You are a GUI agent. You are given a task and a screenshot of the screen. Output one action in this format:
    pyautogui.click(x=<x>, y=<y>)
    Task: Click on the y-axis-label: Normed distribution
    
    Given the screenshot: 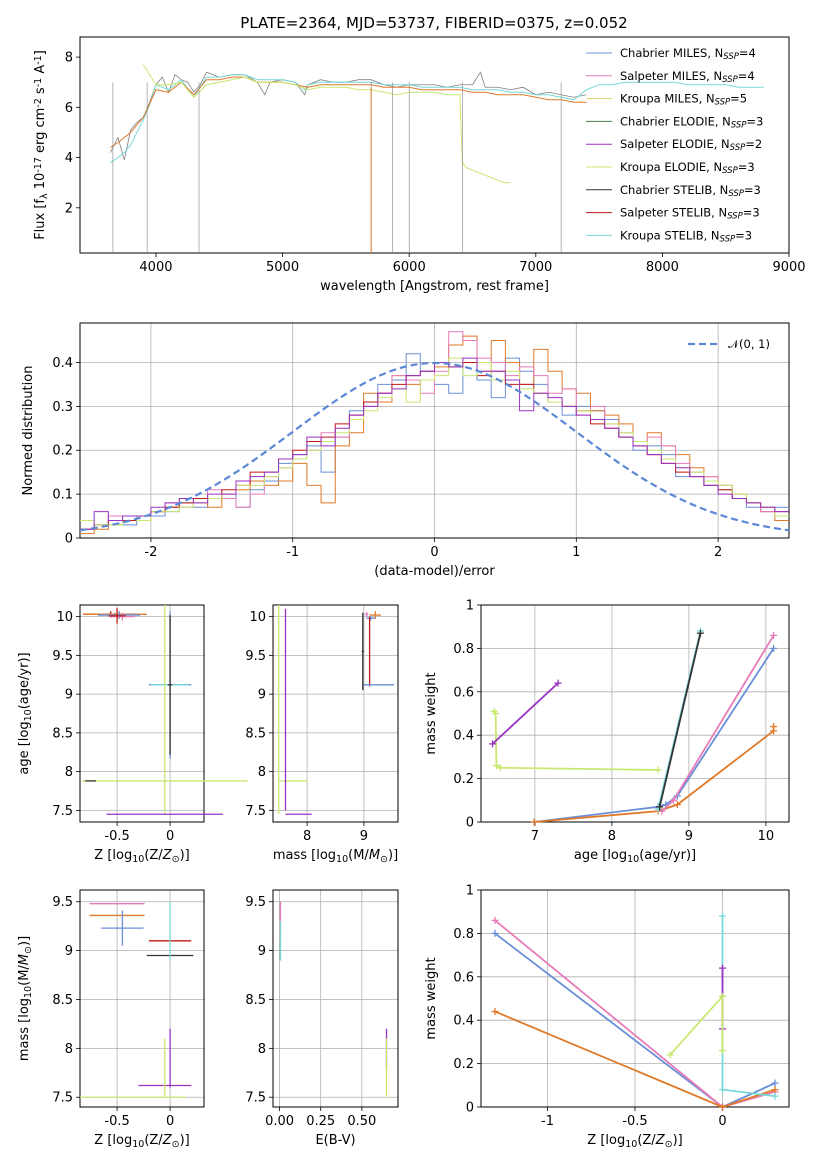 What is the action you would take?
    pyautogui.click(x=28, y=431)
    